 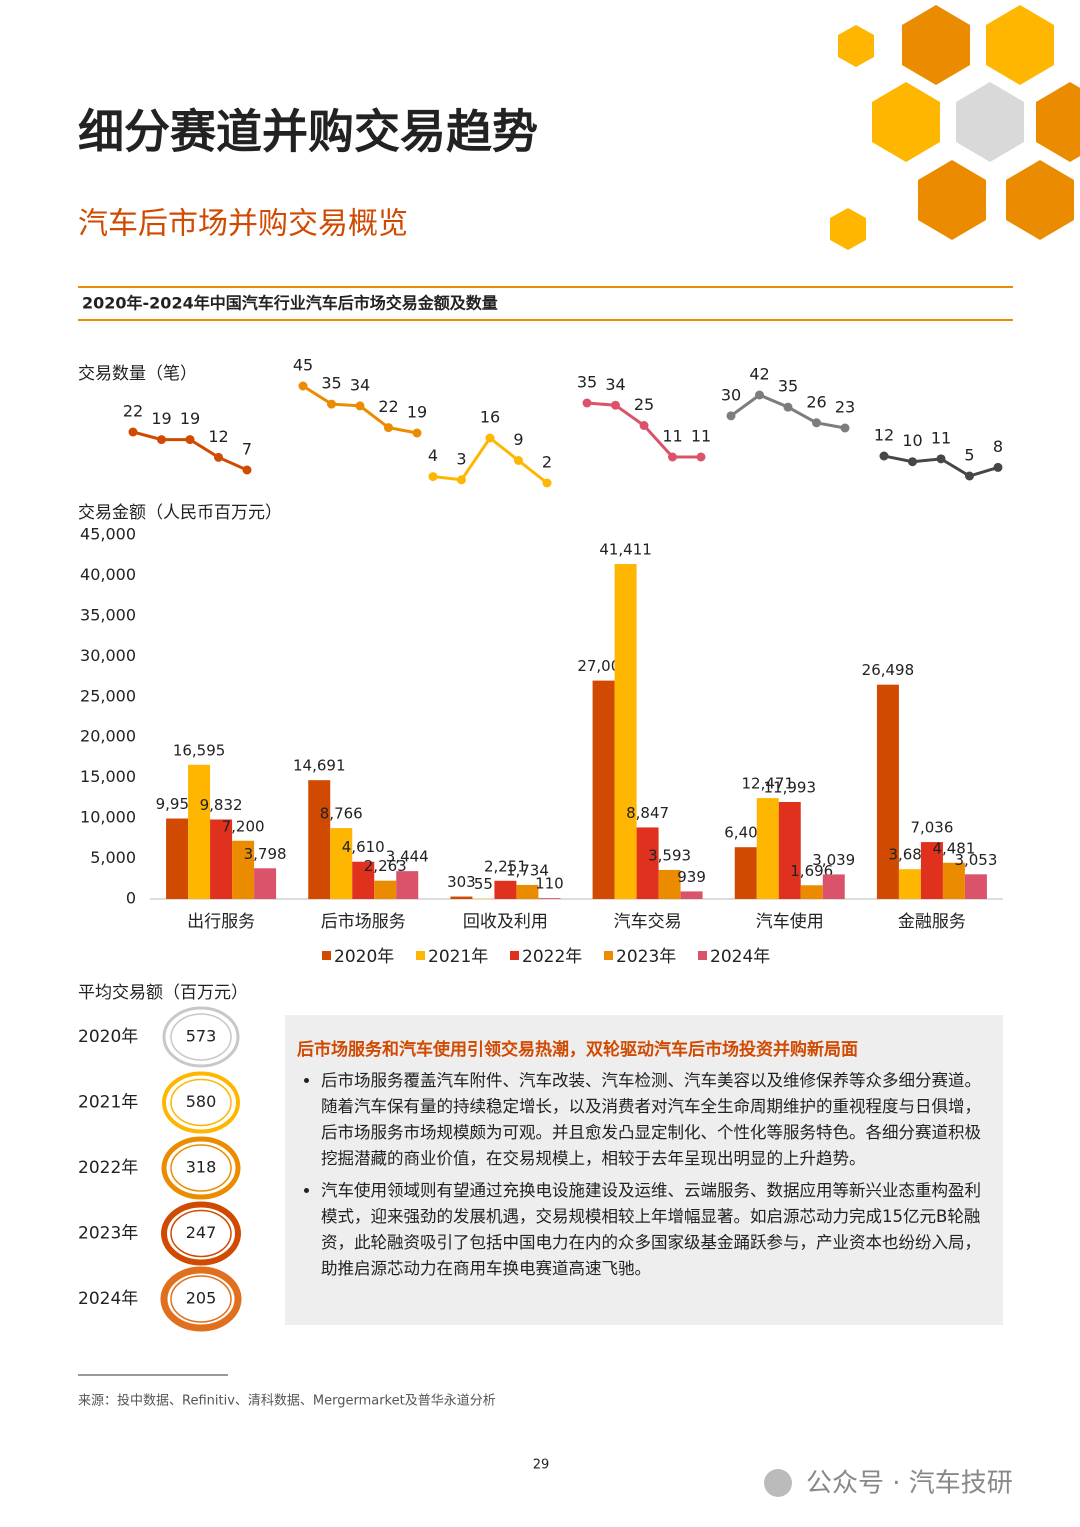 I want to click on count-label: 34, so click(x=615, y=384).